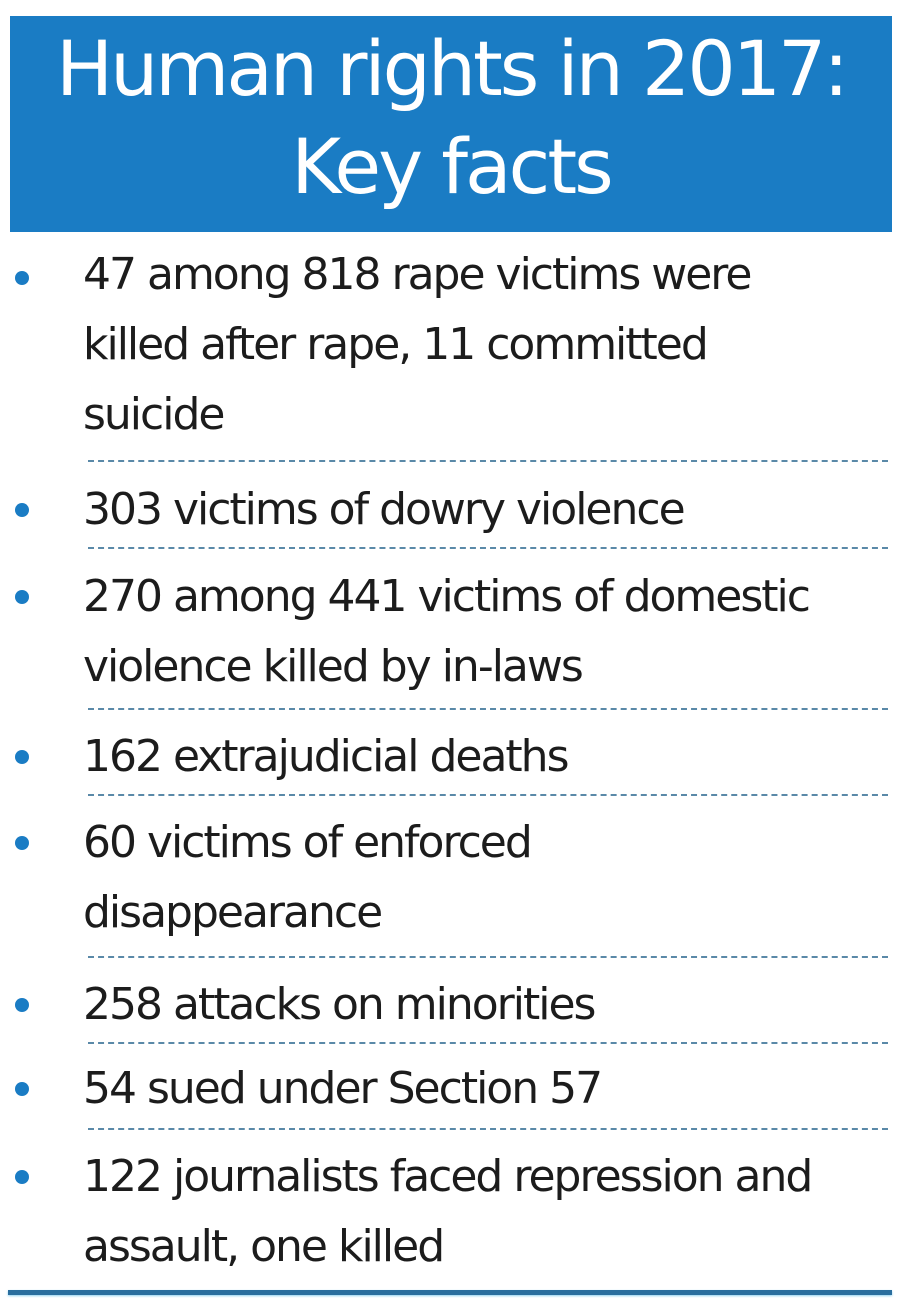  Describe the element at coordinates (452, 68) in the screenshot. I see `title-line-1: Human rights in 2017:` at that location.